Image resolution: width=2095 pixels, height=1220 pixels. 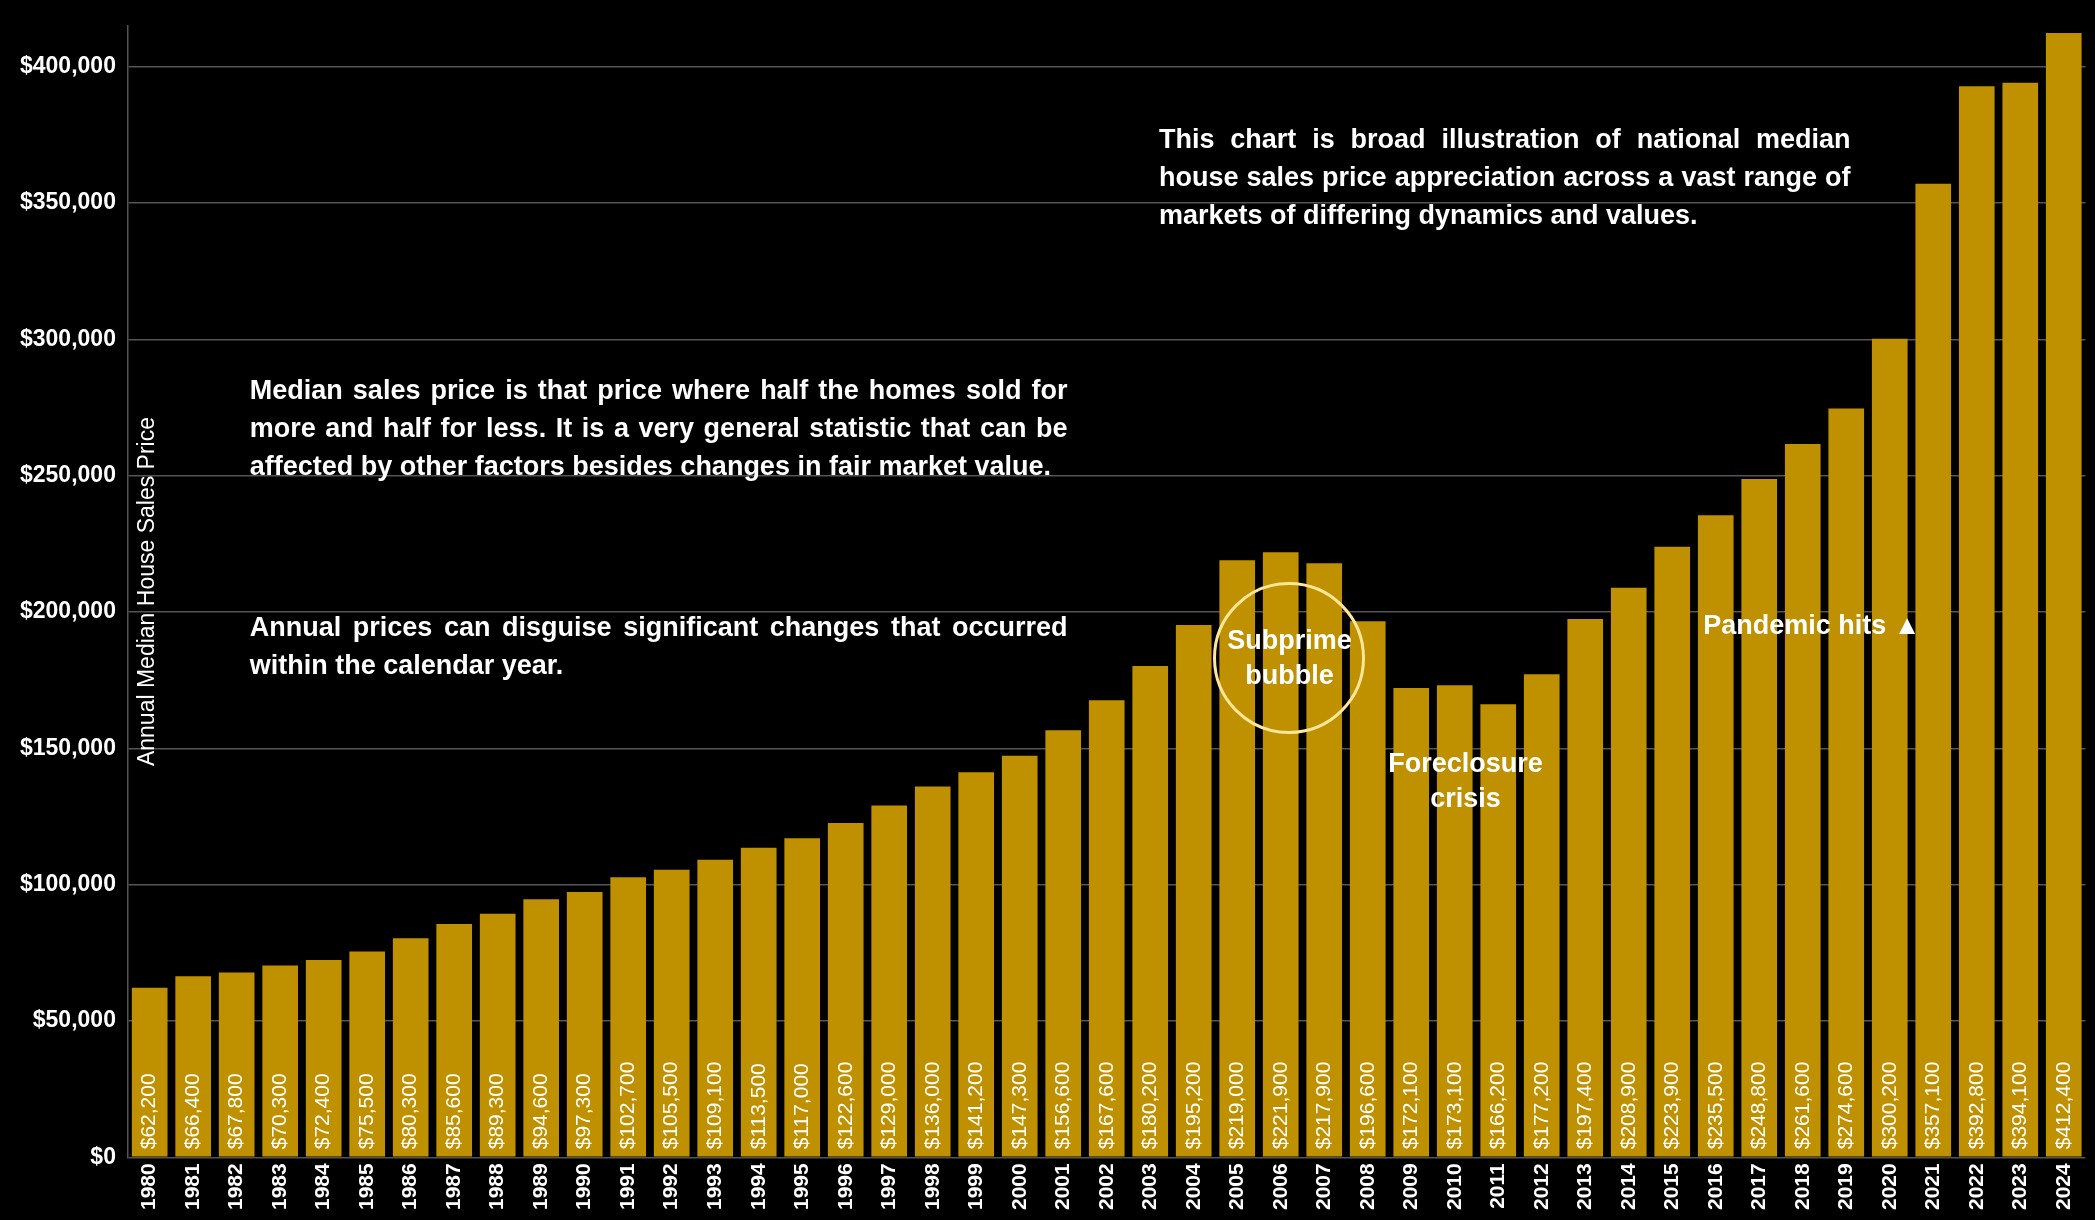 I want to click on data-label: $72,400, so click(x=322, y=1111).